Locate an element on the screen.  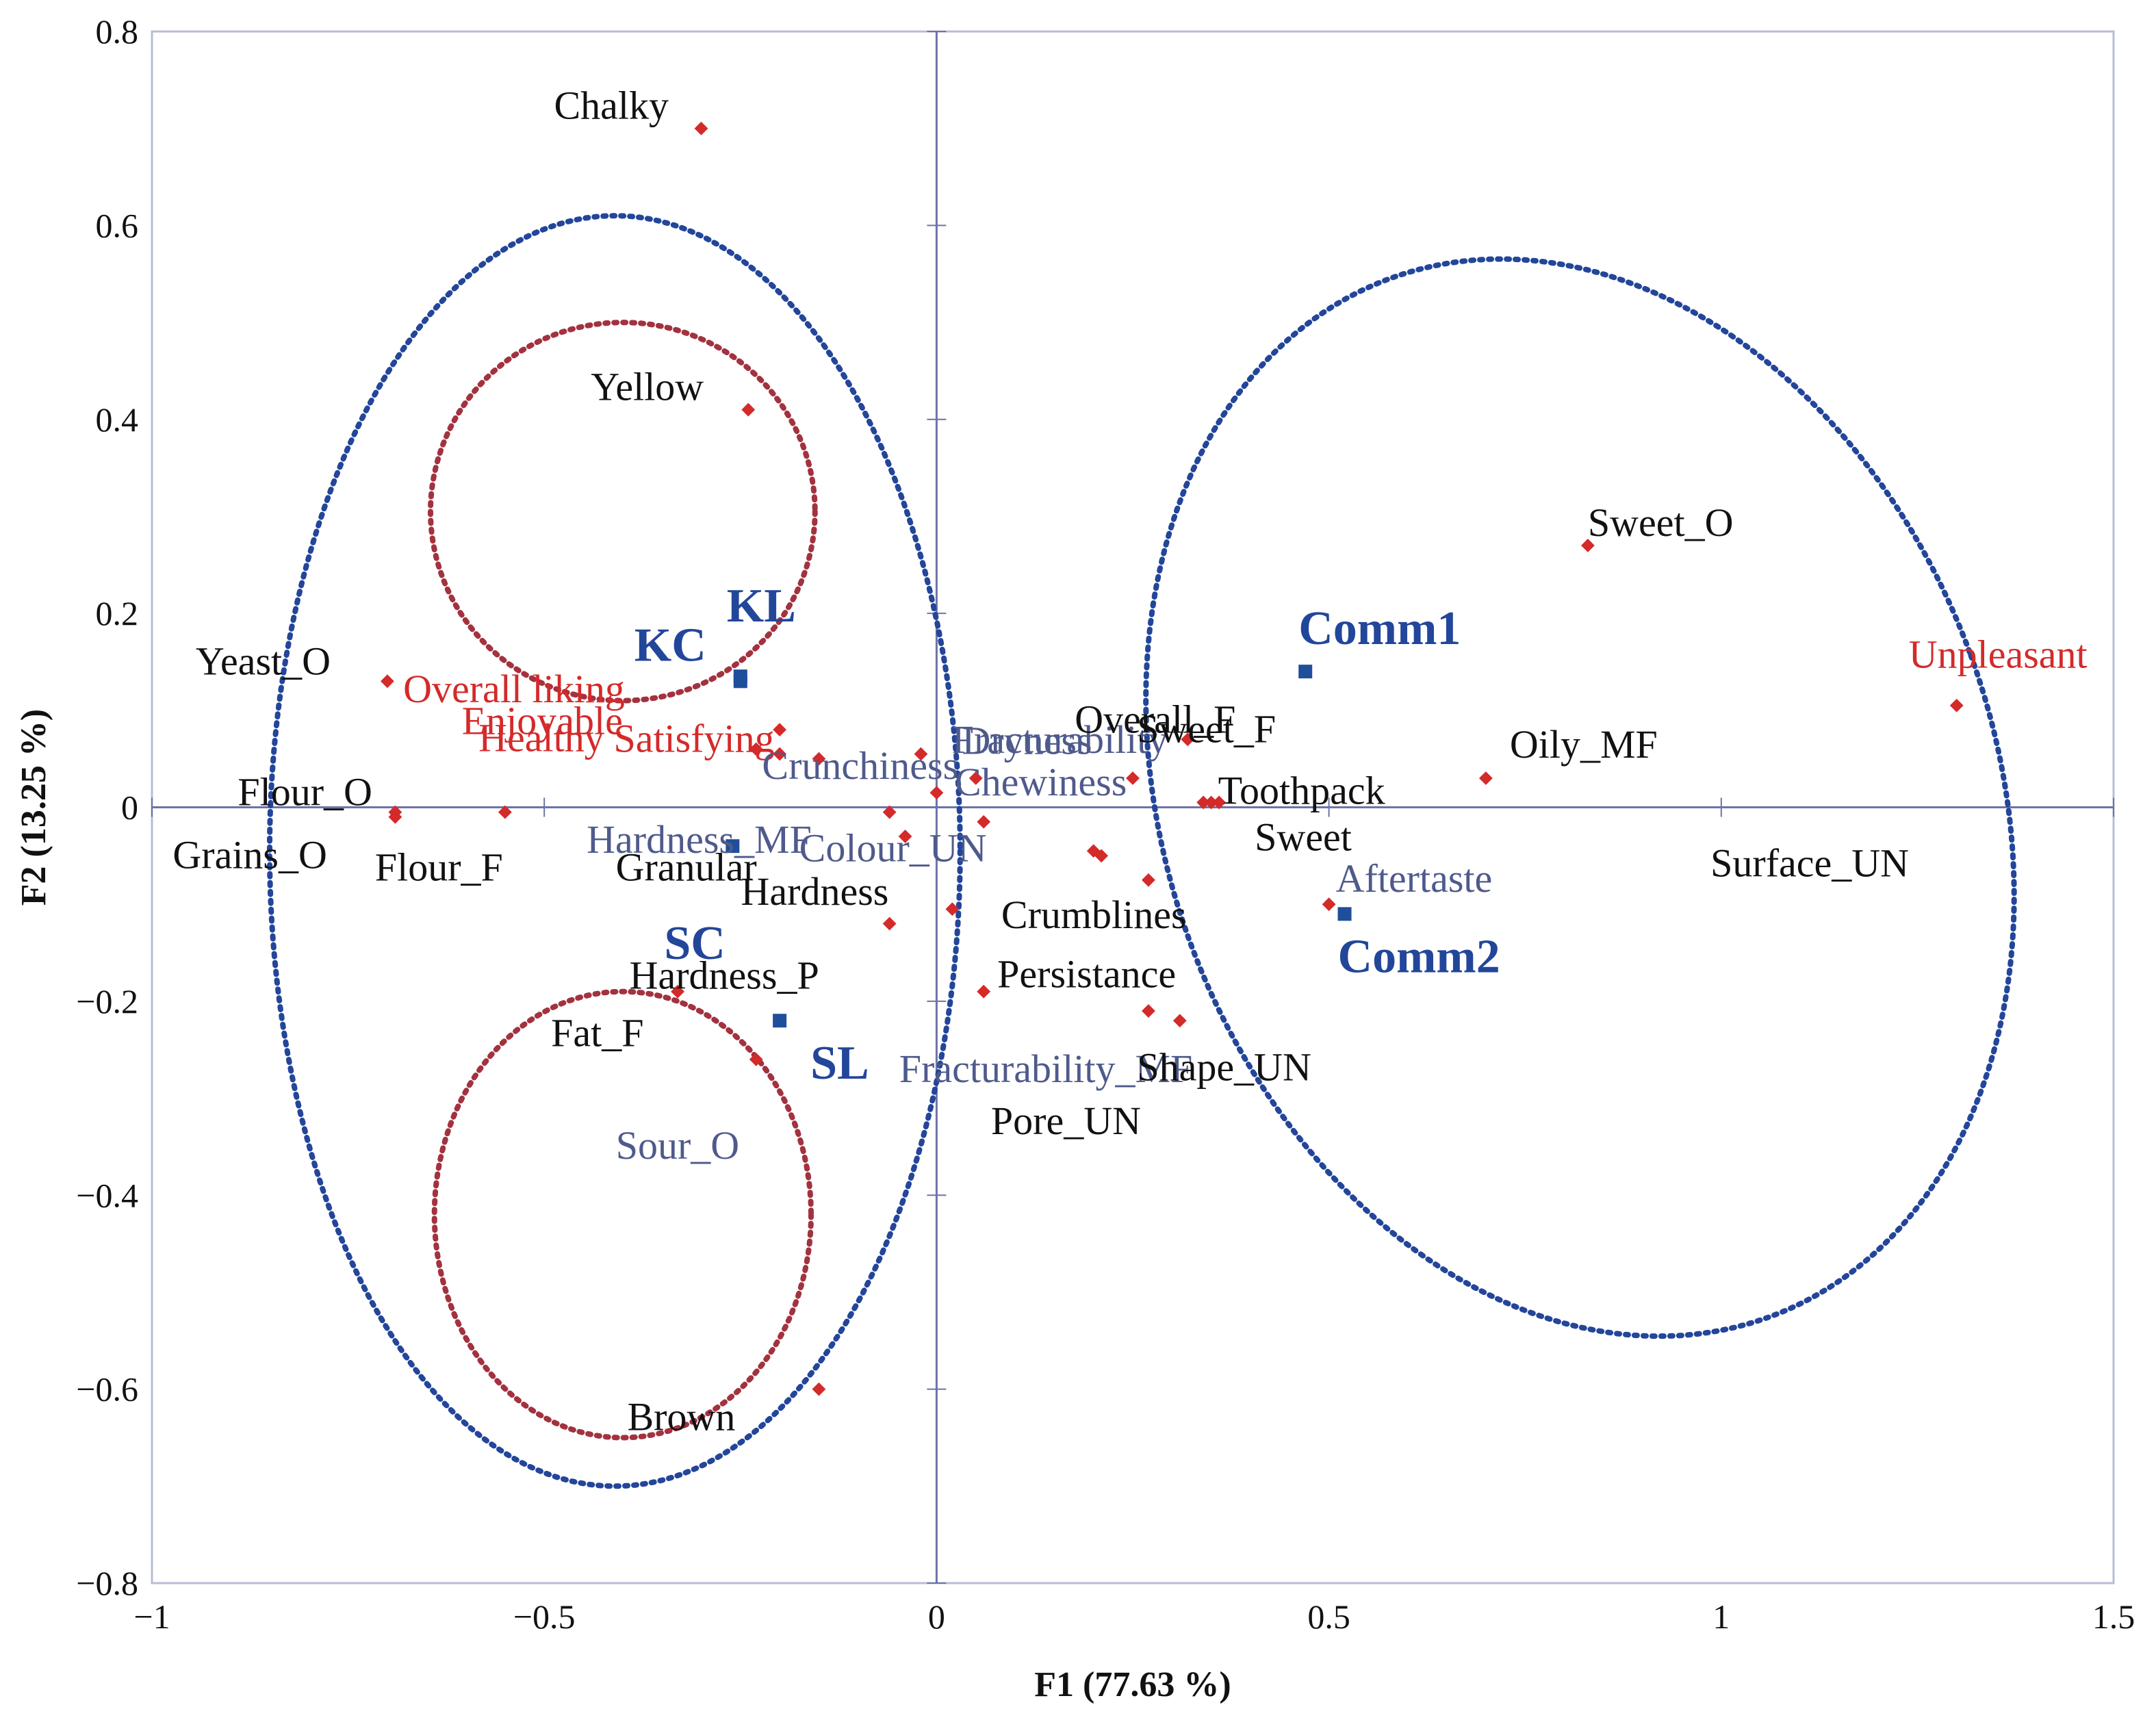
label-dryness: Dryness is located at coordinates (1027, 741).